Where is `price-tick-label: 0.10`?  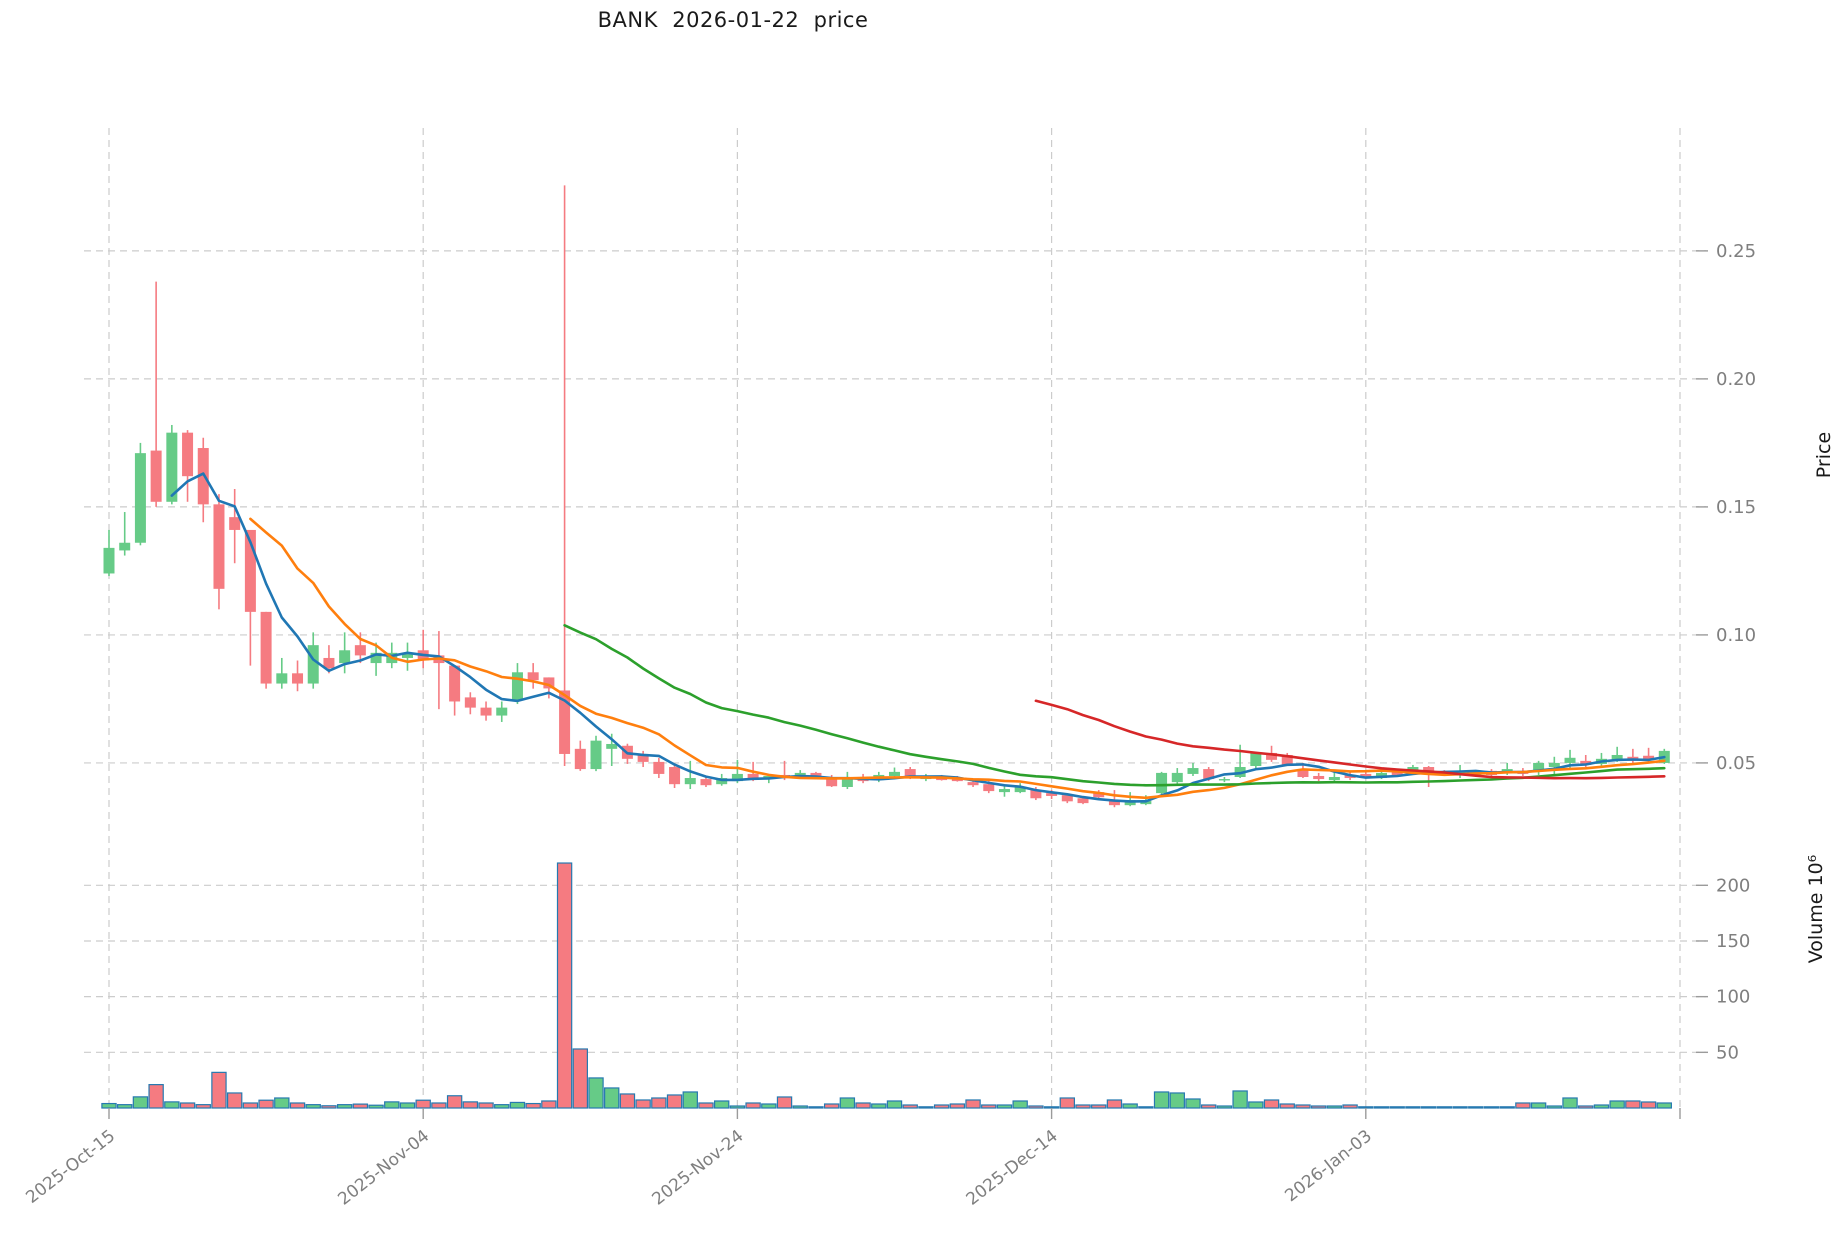
price-tick-label: 0.10 is located at coordinates (1736, 635).